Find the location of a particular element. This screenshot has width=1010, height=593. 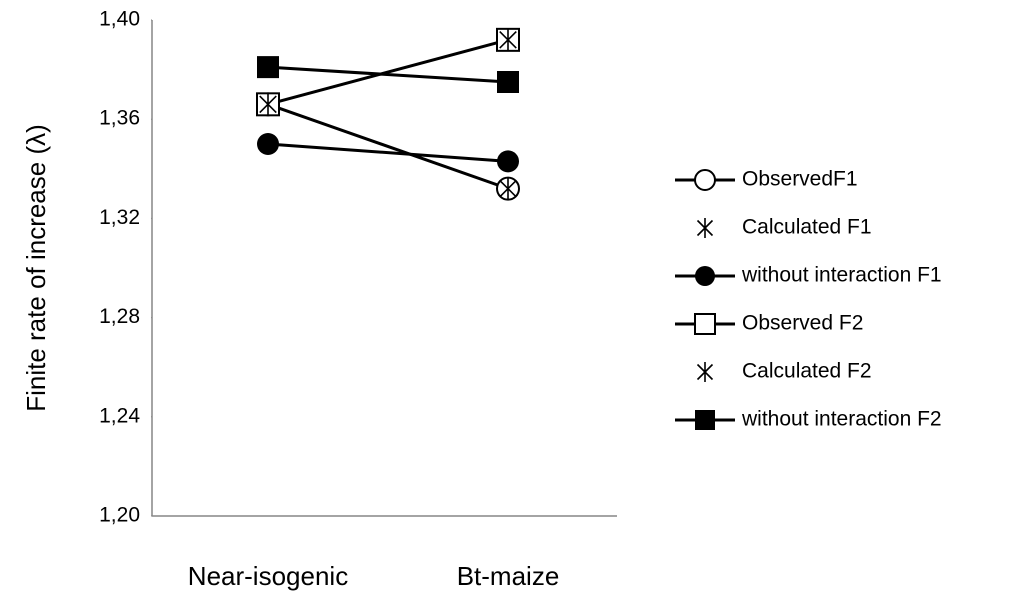

legend-label: Calculated F2 is located at coordinates (807, 371).